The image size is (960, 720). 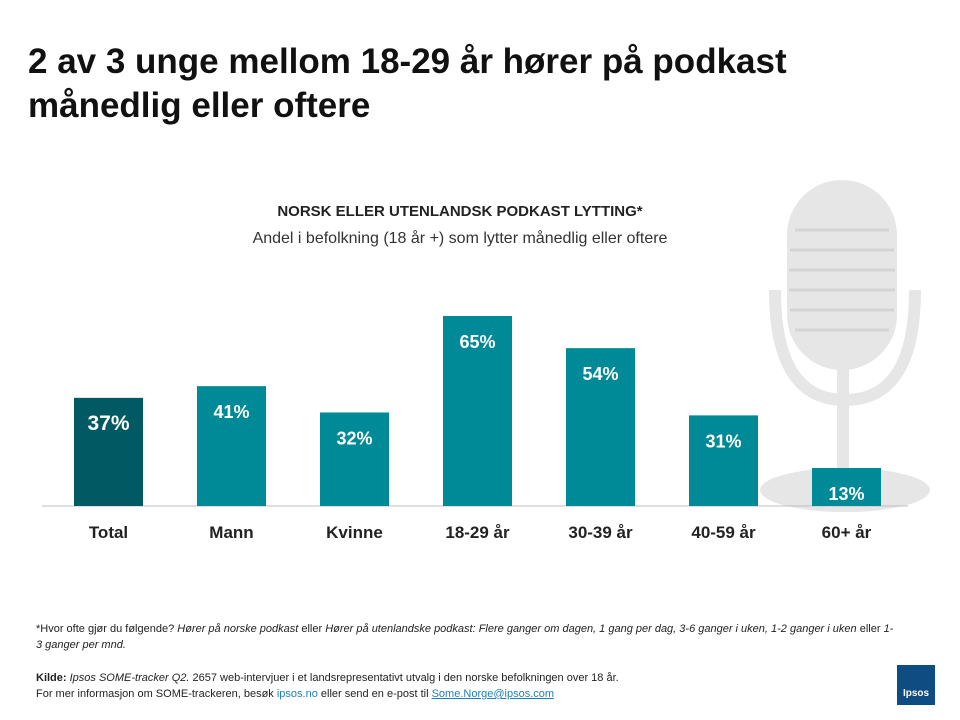 I want to click on bar-value-label: 41%, so click(x=231, y=412).